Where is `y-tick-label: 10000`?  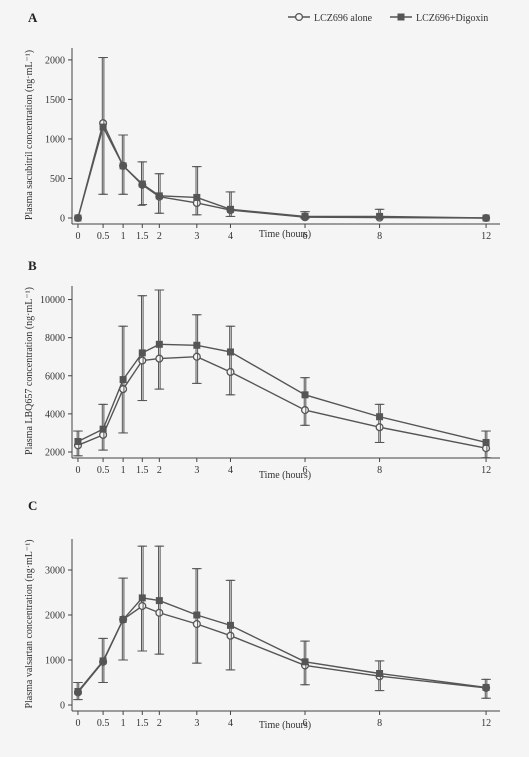 y-tick-label: 10000 is located at coordinates (52, 300).